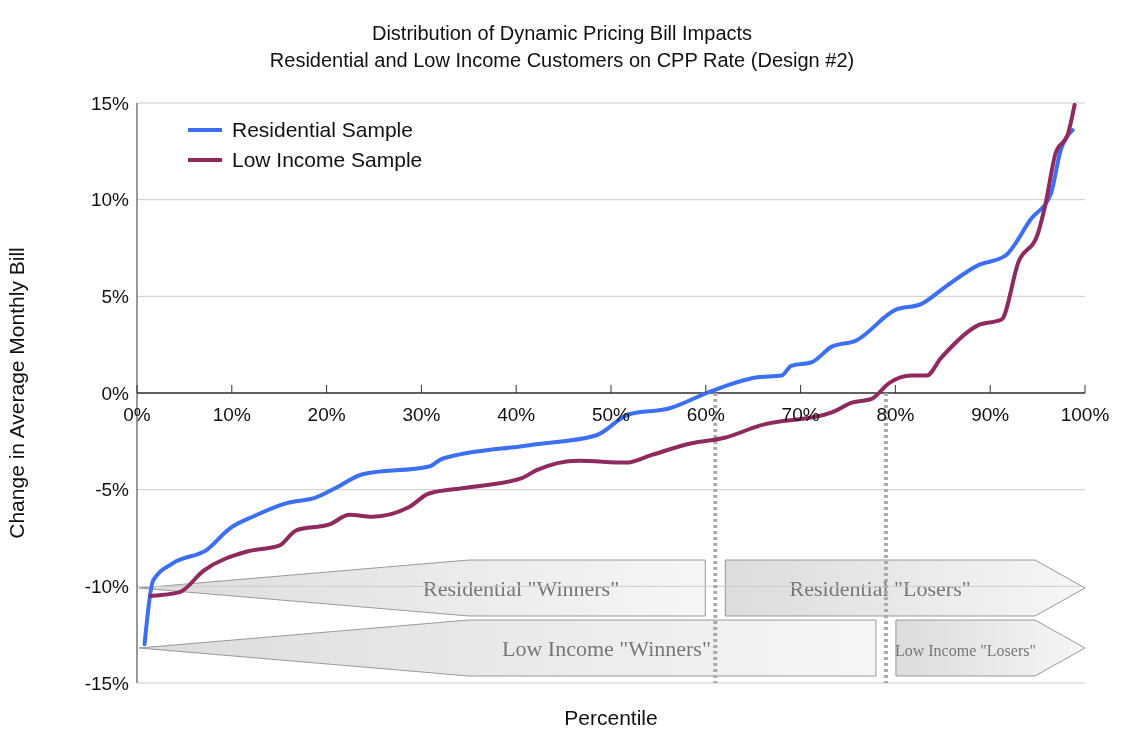  I want to click on legend-label: Low Income Sample, so click(327, 160).